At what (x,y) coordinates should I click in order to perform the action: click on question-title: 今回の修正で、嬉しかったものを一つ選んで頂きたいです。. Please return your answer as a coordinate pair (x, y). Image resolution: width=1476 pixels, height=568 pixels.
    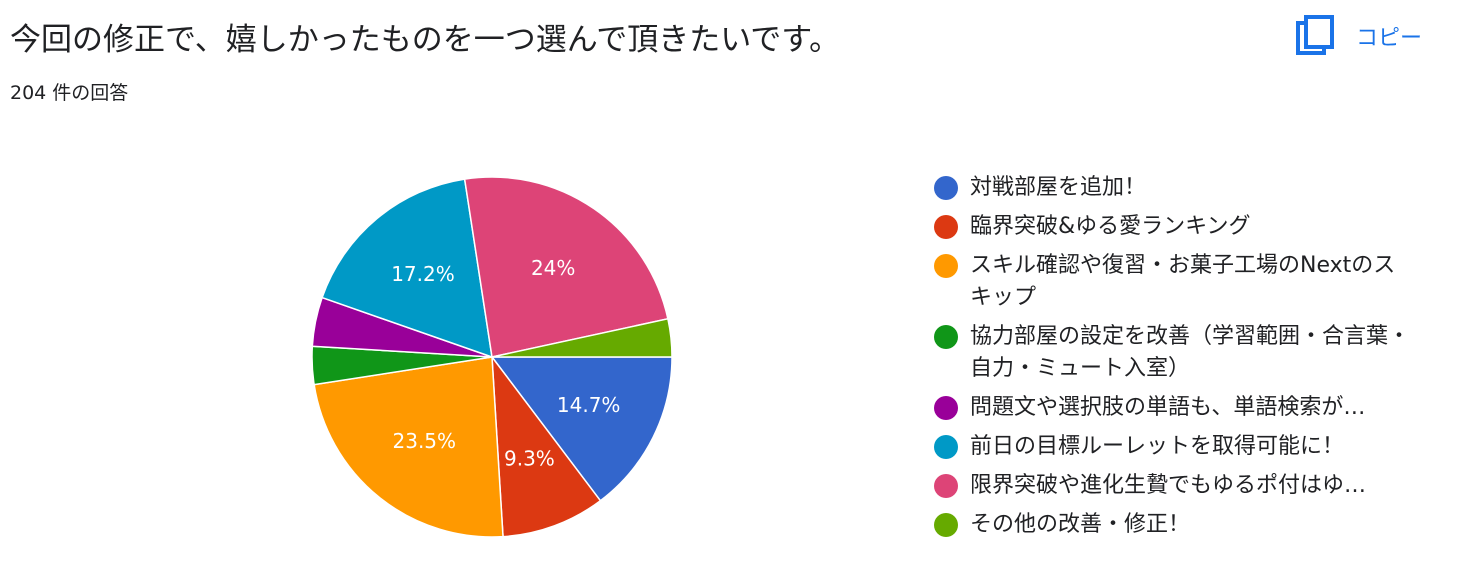
    Looking at the image, I should click on (425, 40).